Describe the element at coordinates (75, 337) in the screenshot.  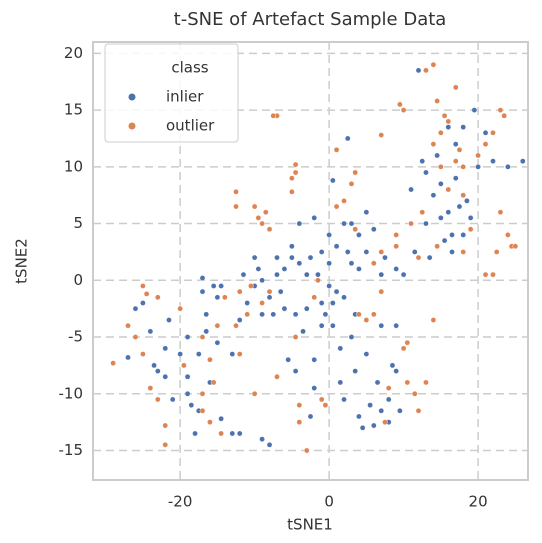
I see `y-tick-label: -5` at that location.